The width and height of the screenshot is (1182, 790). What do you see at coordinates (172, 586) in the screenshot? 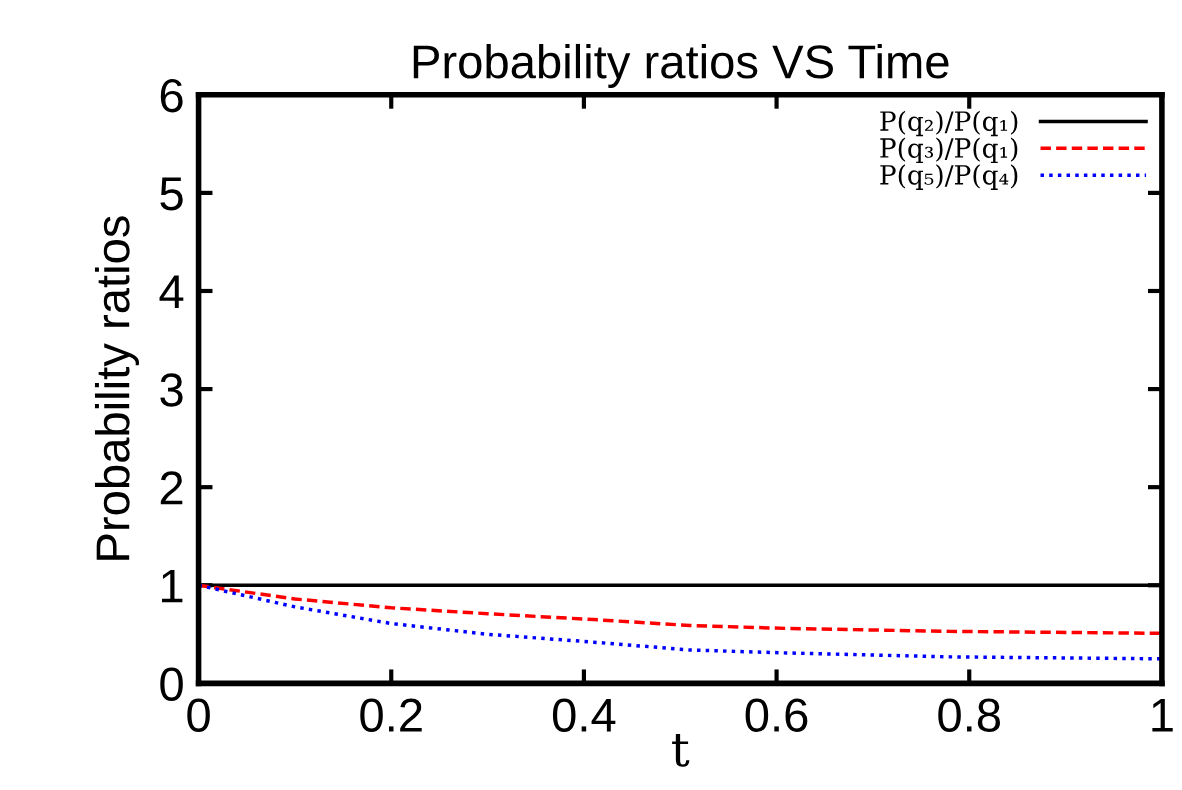
I see `y-tick-label: 1` at bounding box center [172, 586].